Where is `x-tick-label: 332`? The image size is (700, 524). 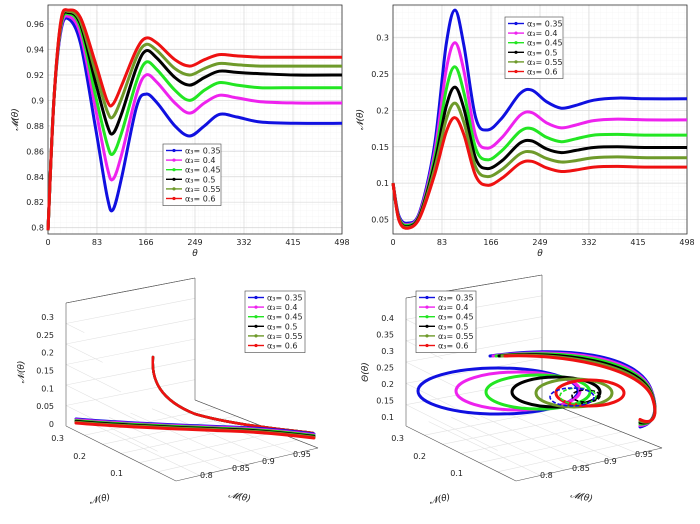 x-tick-label: 332 is located at coordinates (243, 242).